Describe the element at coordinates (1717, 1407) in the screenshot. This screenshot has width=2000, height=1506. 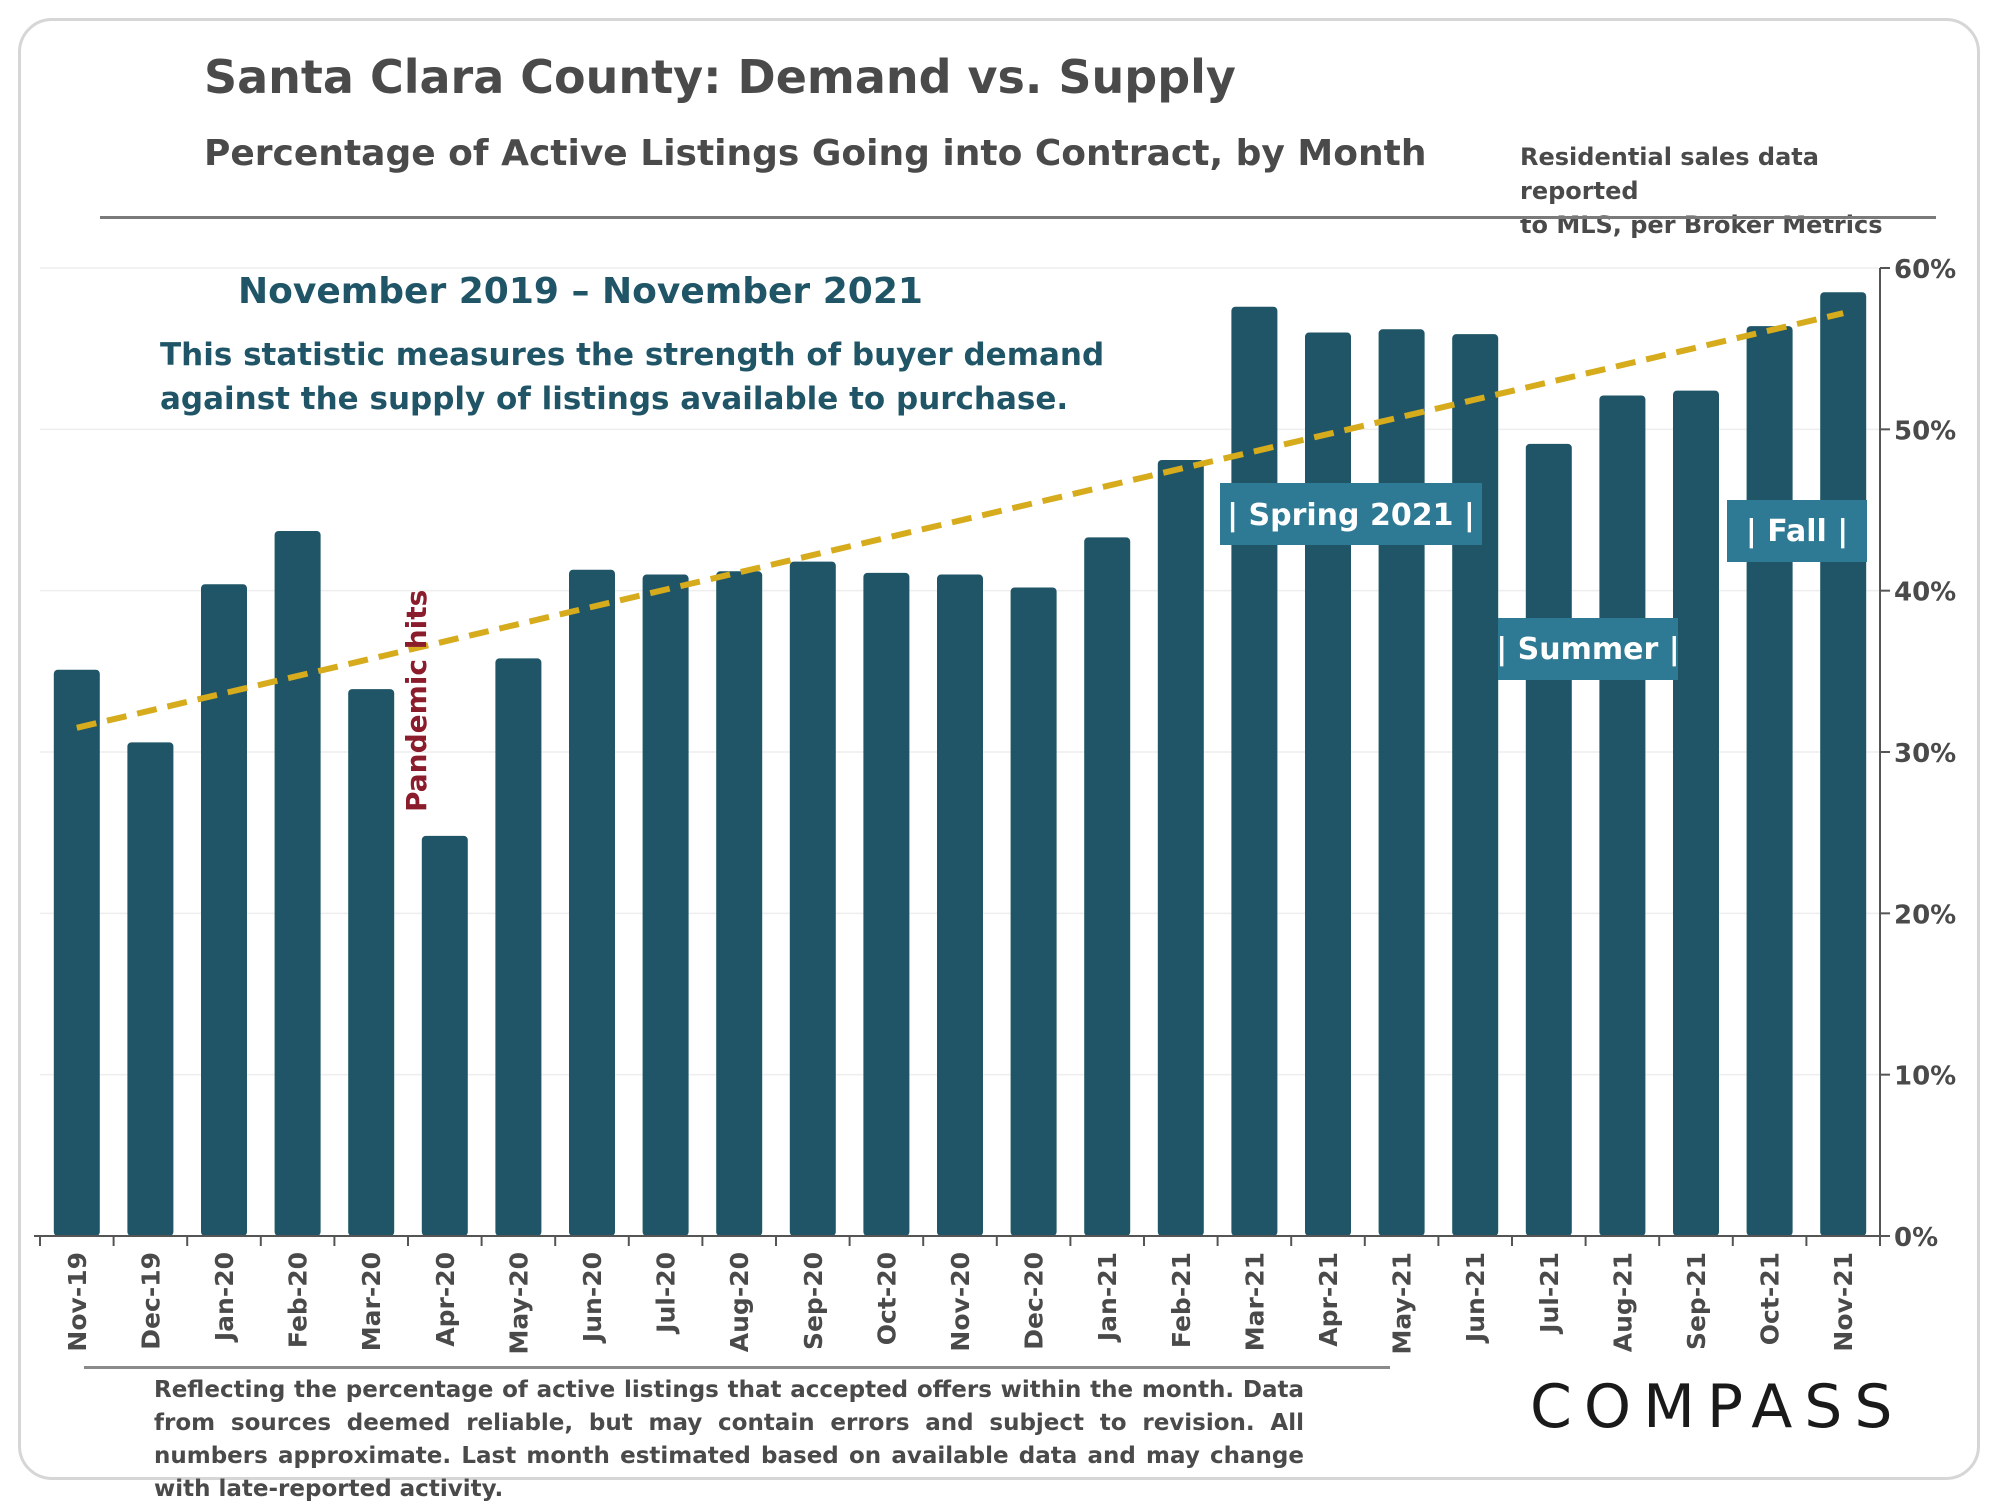
I see `compass-logo: COMPASS` at that location.